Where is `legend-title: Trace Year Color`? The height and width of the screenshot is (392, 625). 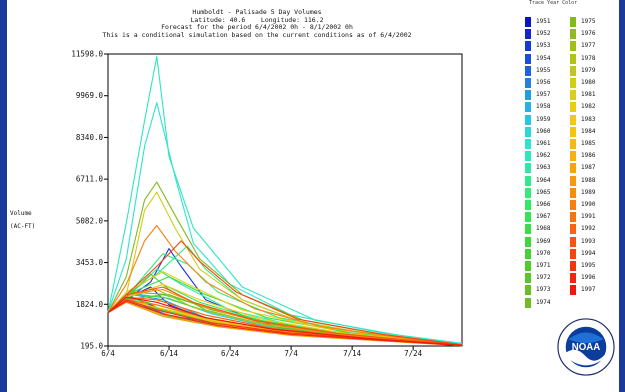 legend-title: Trace Year Color is located at coordinates (553, 3).